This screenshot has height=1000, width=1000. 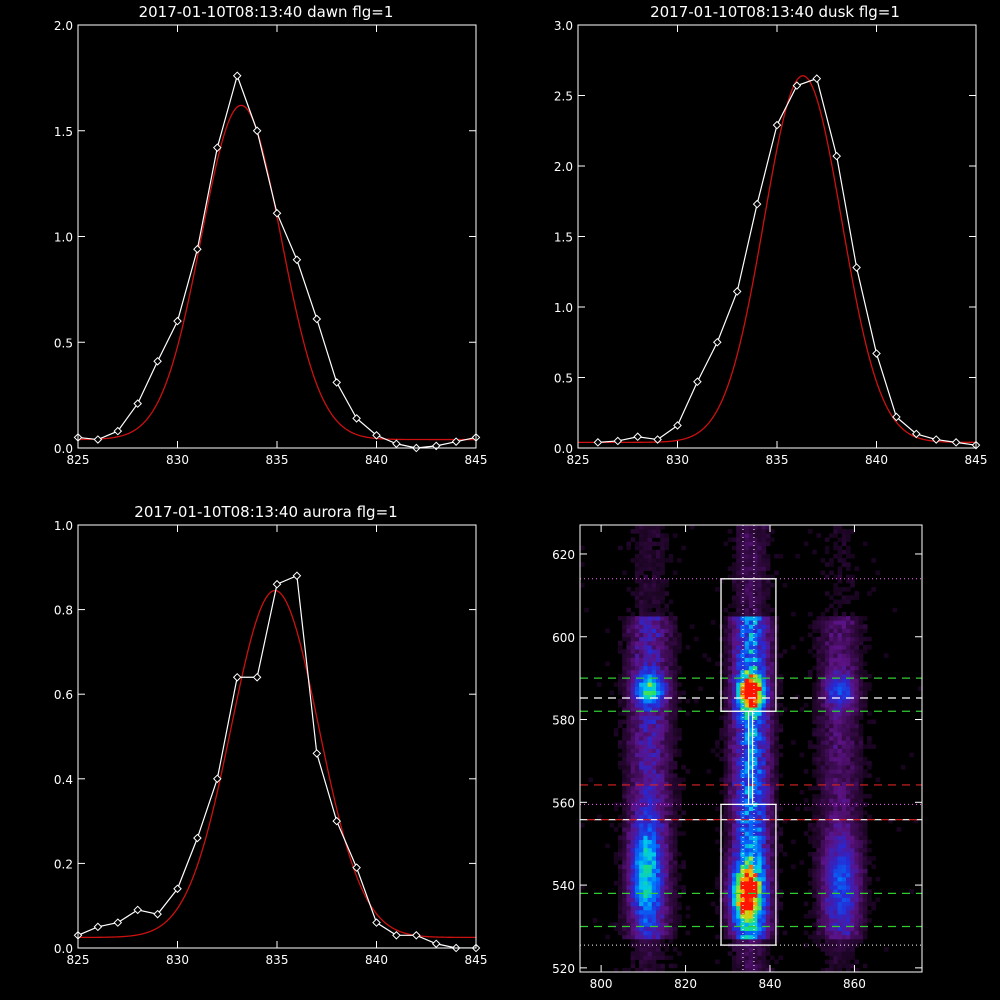 I want to click on x-tick-label: 825, so click(x=78, y=960).